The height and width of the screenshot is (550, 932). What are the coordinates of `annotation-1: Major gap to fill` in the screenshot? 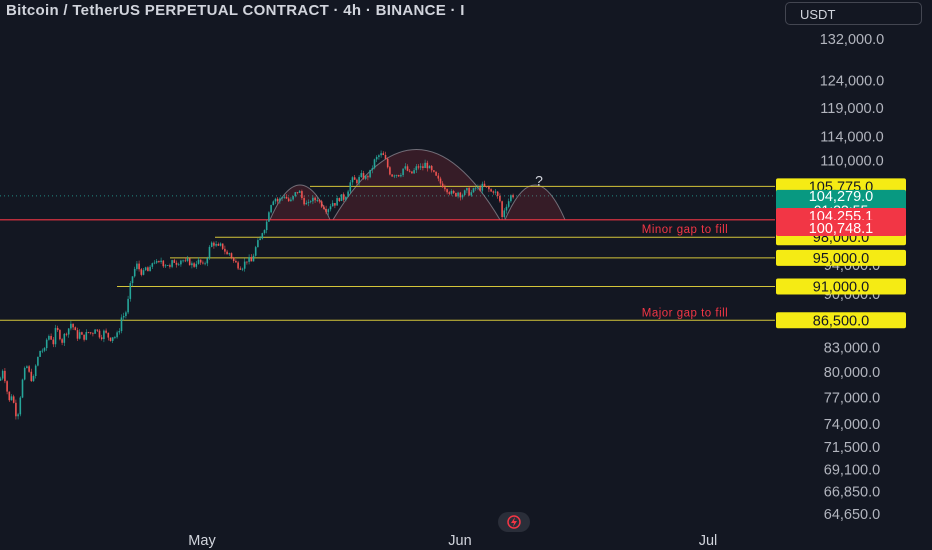 It's located at (685, 313).